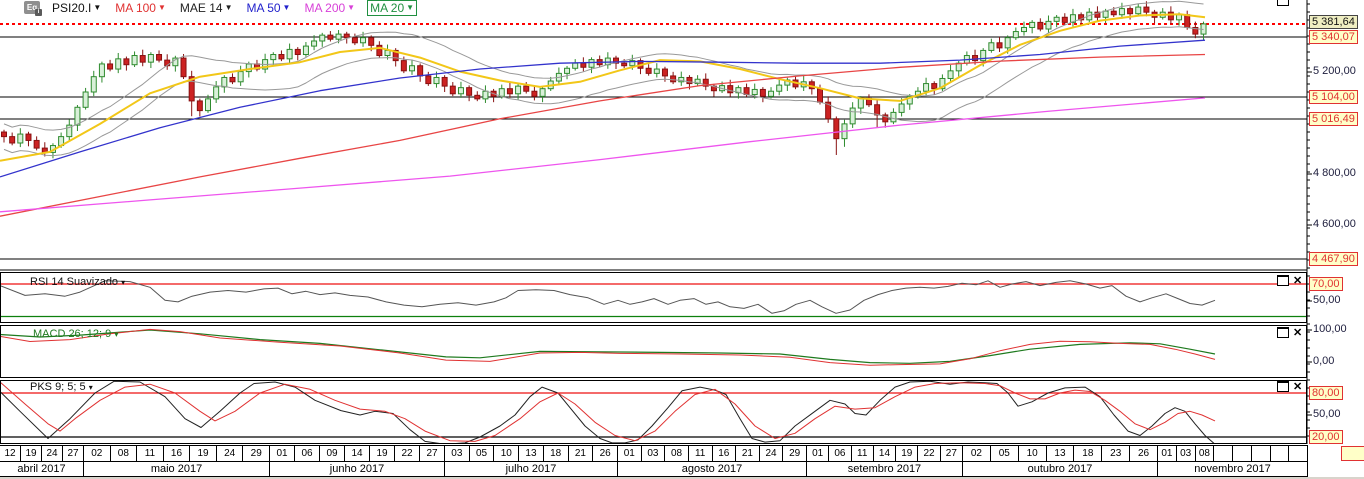 Image resolution: width=1364 pixels, height=479 pixels. I want to click on rsi-panel, so click(653, 299).